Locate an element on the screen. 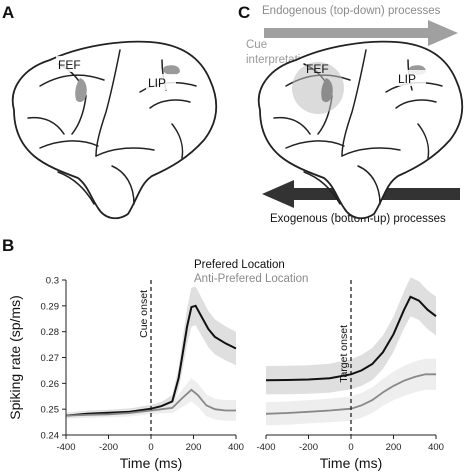  top-down-label: Endogenous (top-down) processes is located at coordinates (351, 11).